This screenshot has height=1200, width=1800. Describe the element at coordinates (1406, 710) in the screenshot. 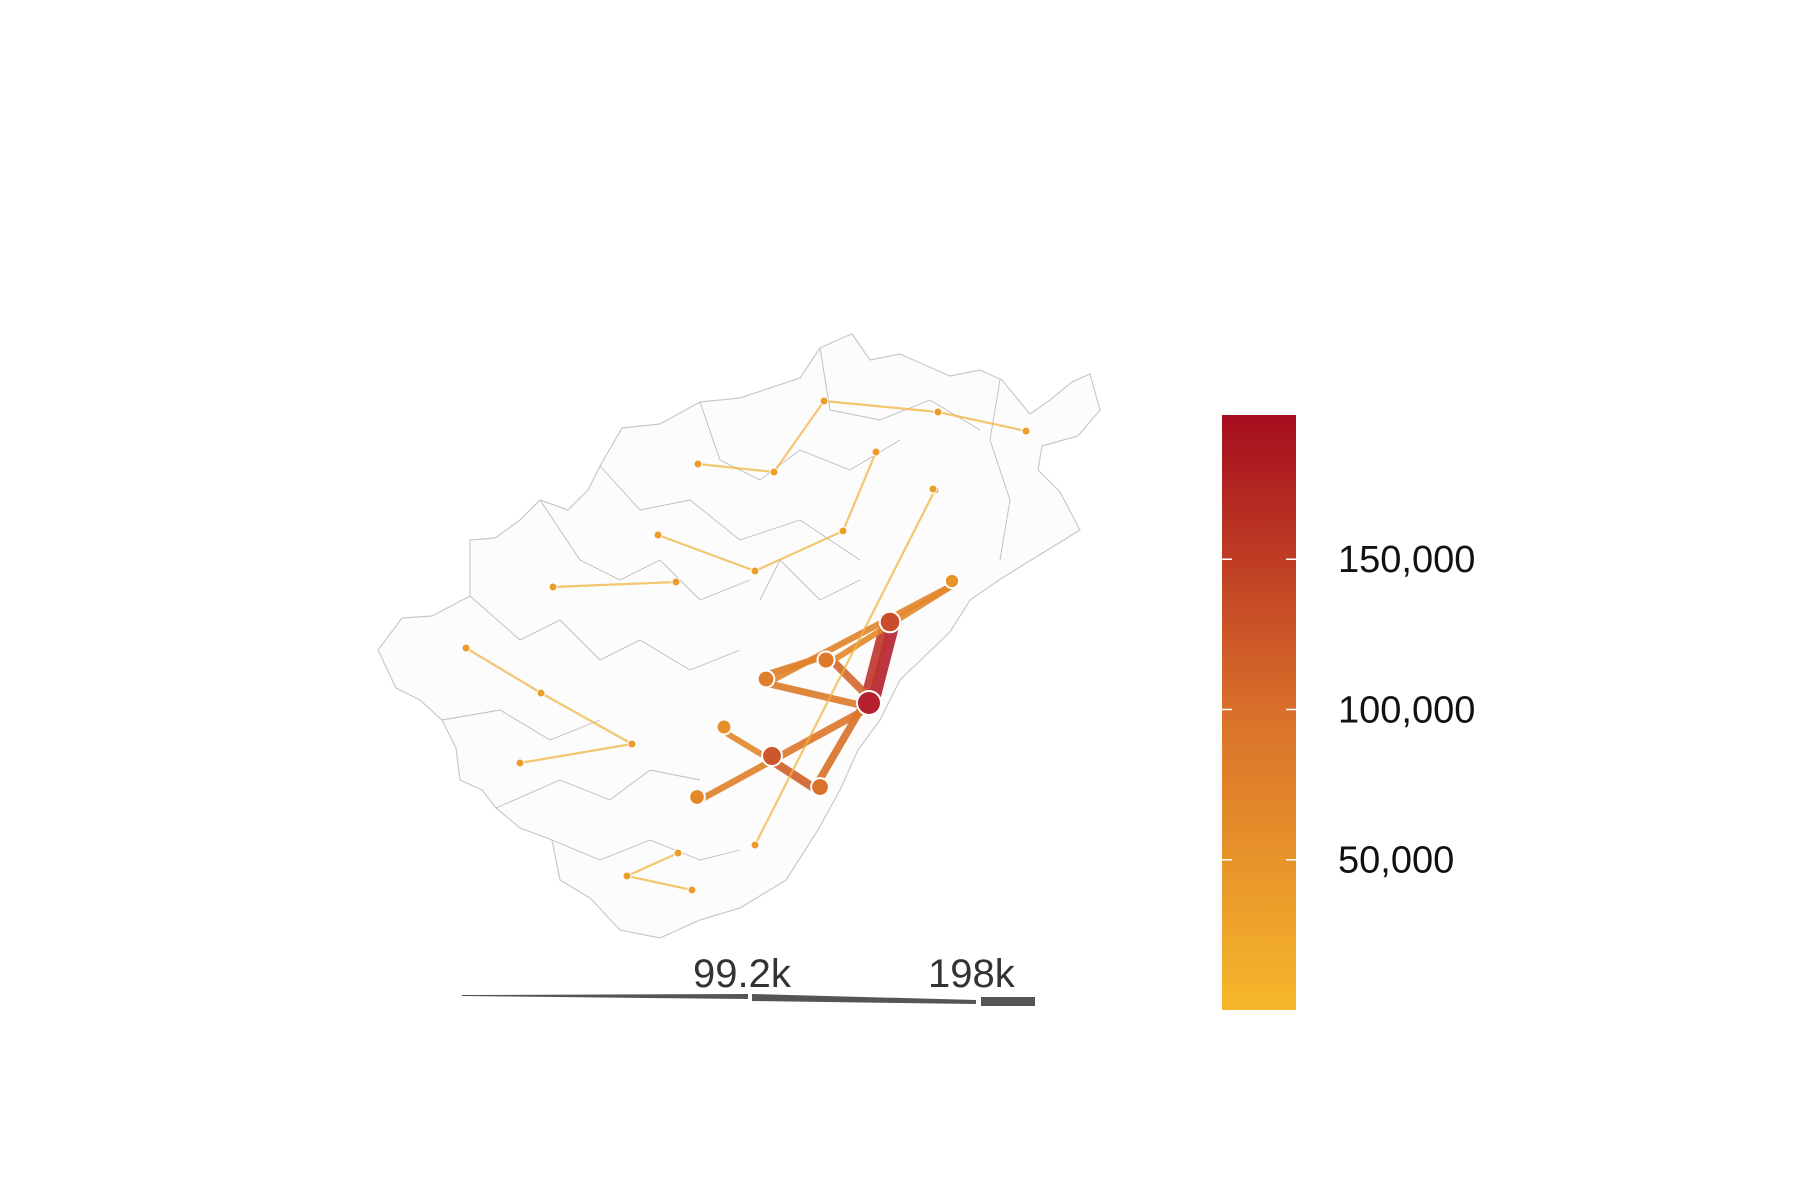

I see `color-legend-label: 100,000` at that location.